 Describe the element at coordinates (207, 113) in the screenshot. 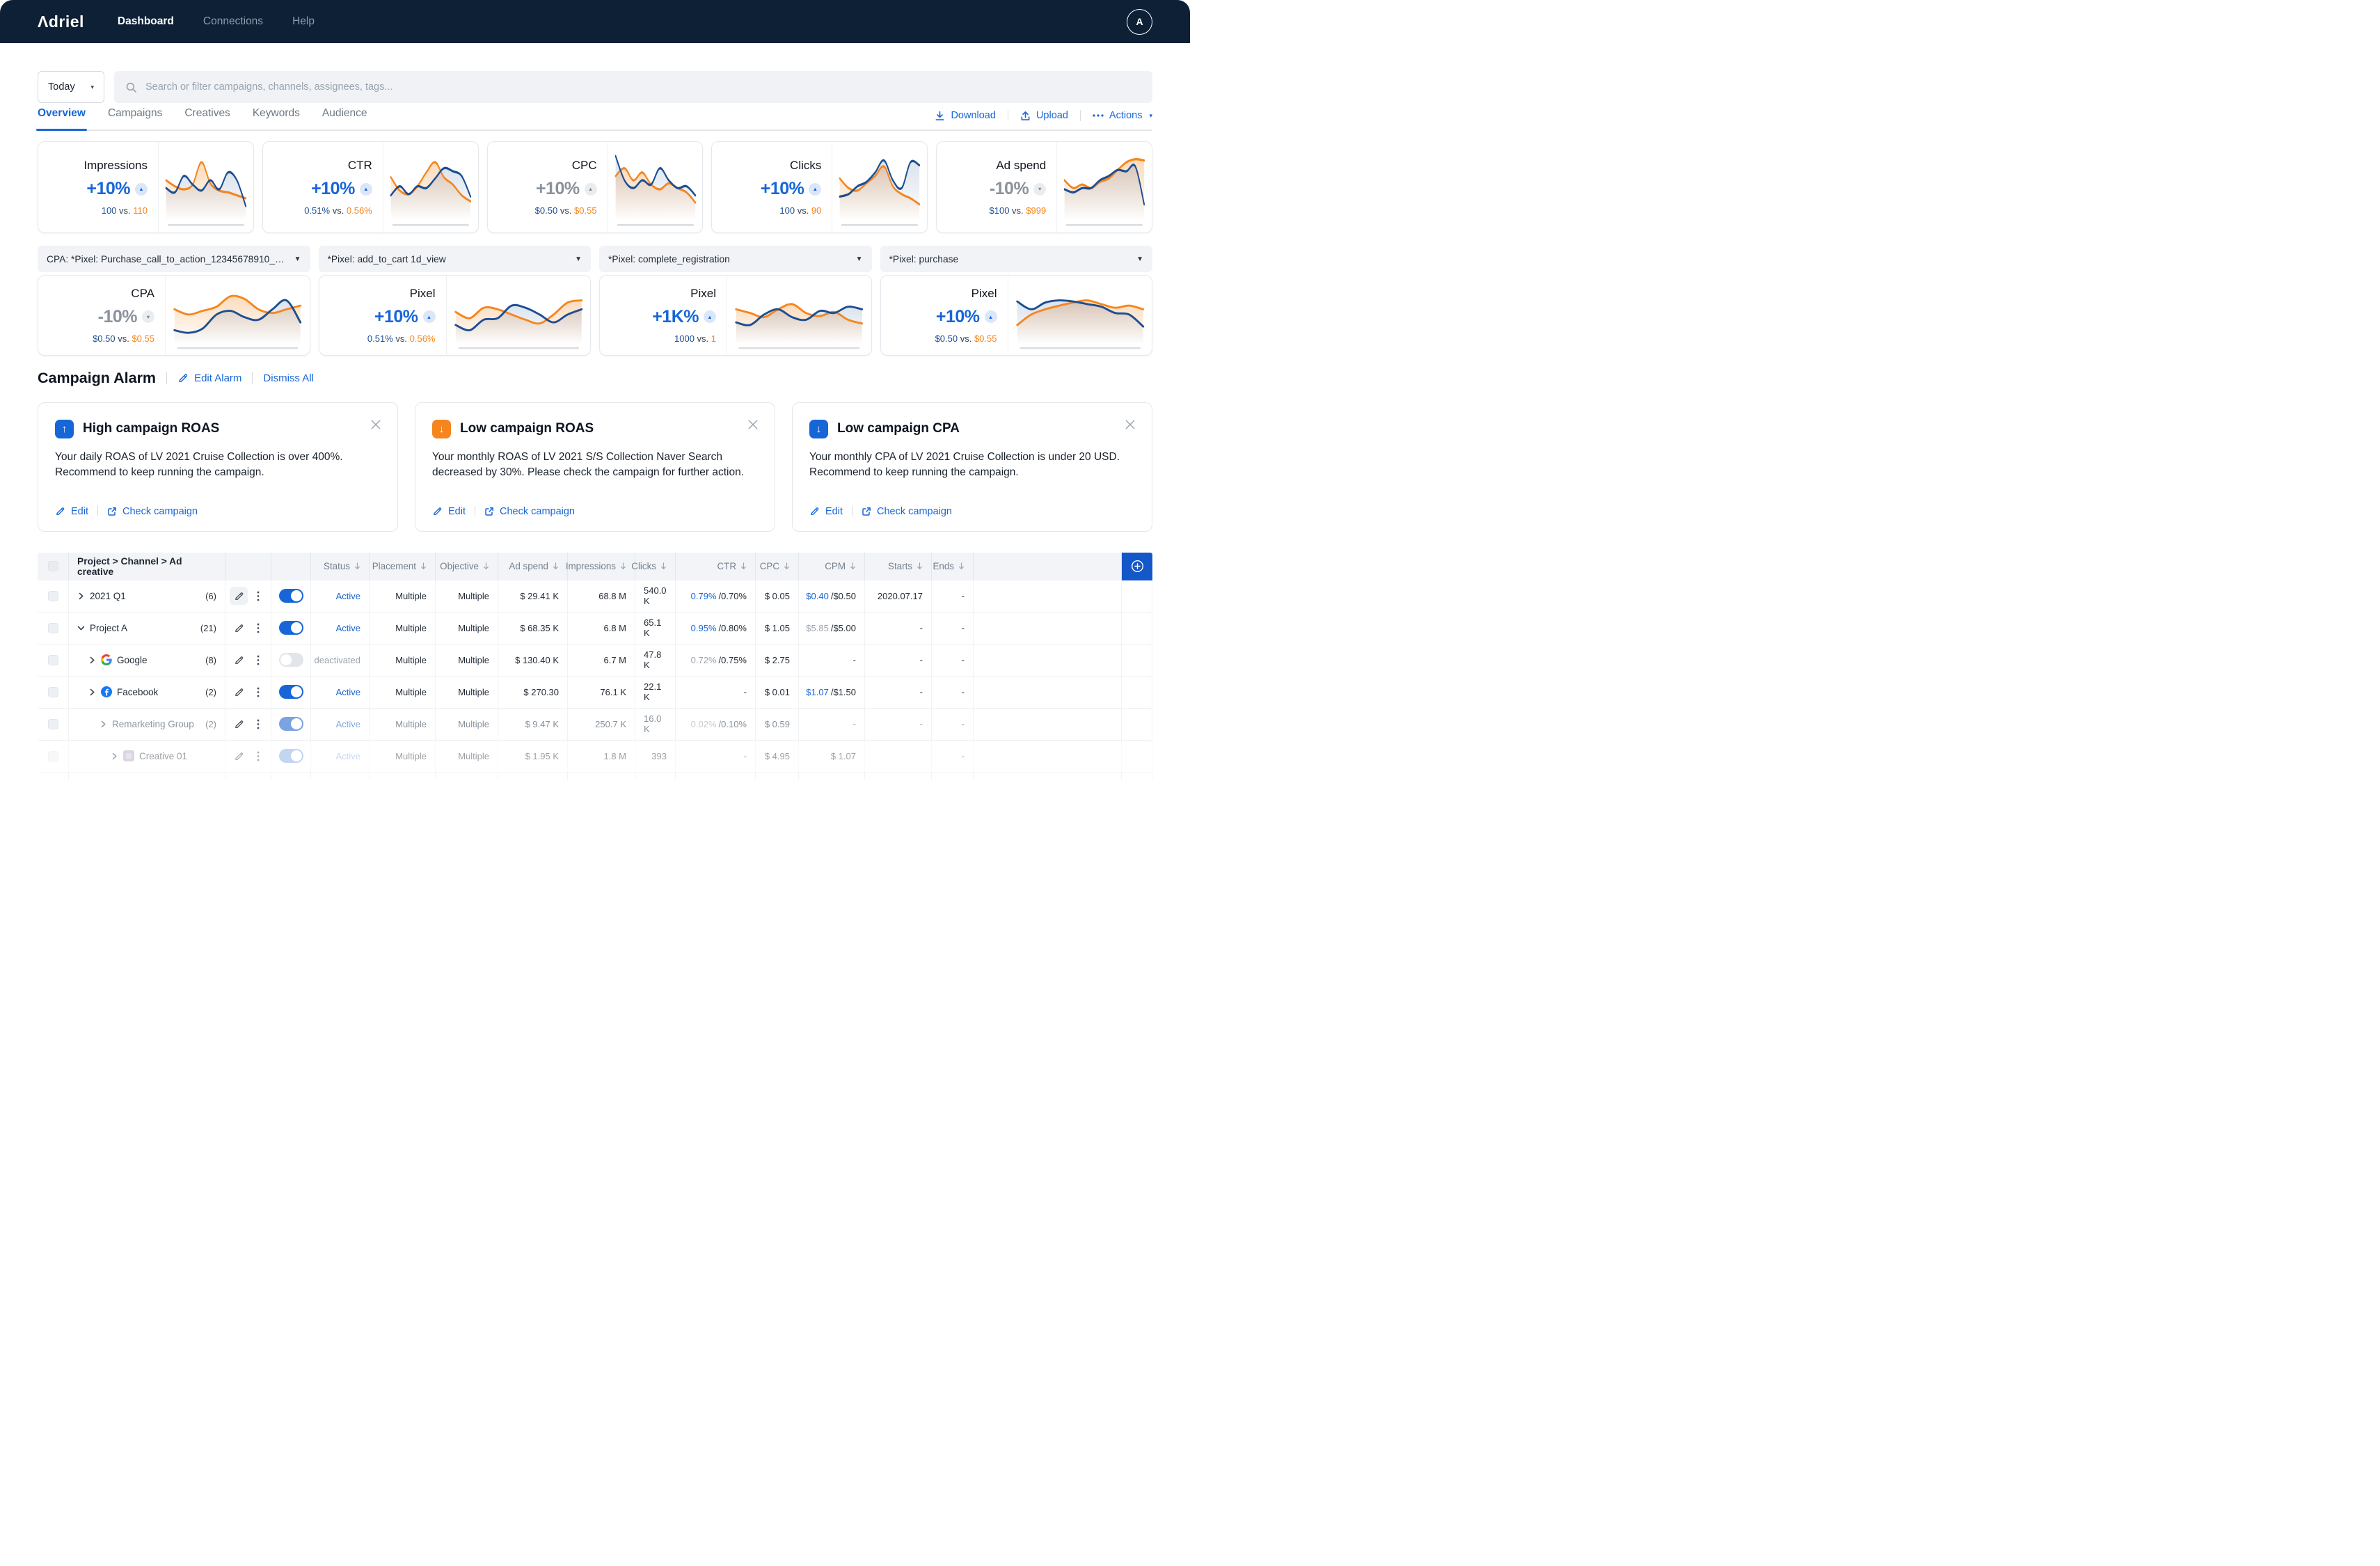

I see `tab-creatives: Creatives` at that location.